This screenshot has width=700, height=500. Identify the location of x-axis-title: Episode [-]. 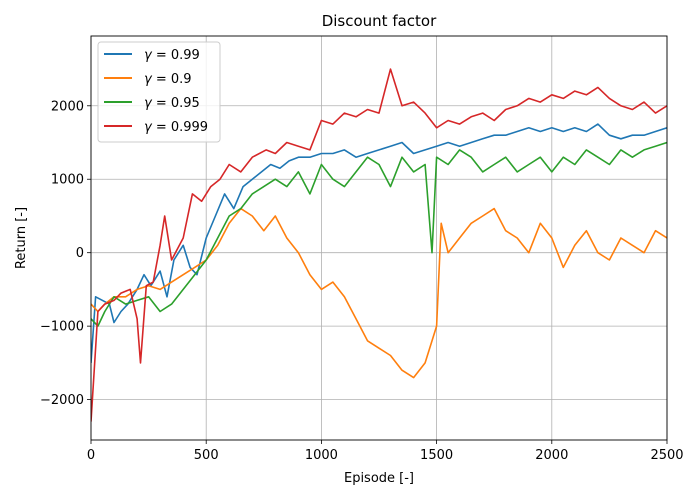
(379, 478).